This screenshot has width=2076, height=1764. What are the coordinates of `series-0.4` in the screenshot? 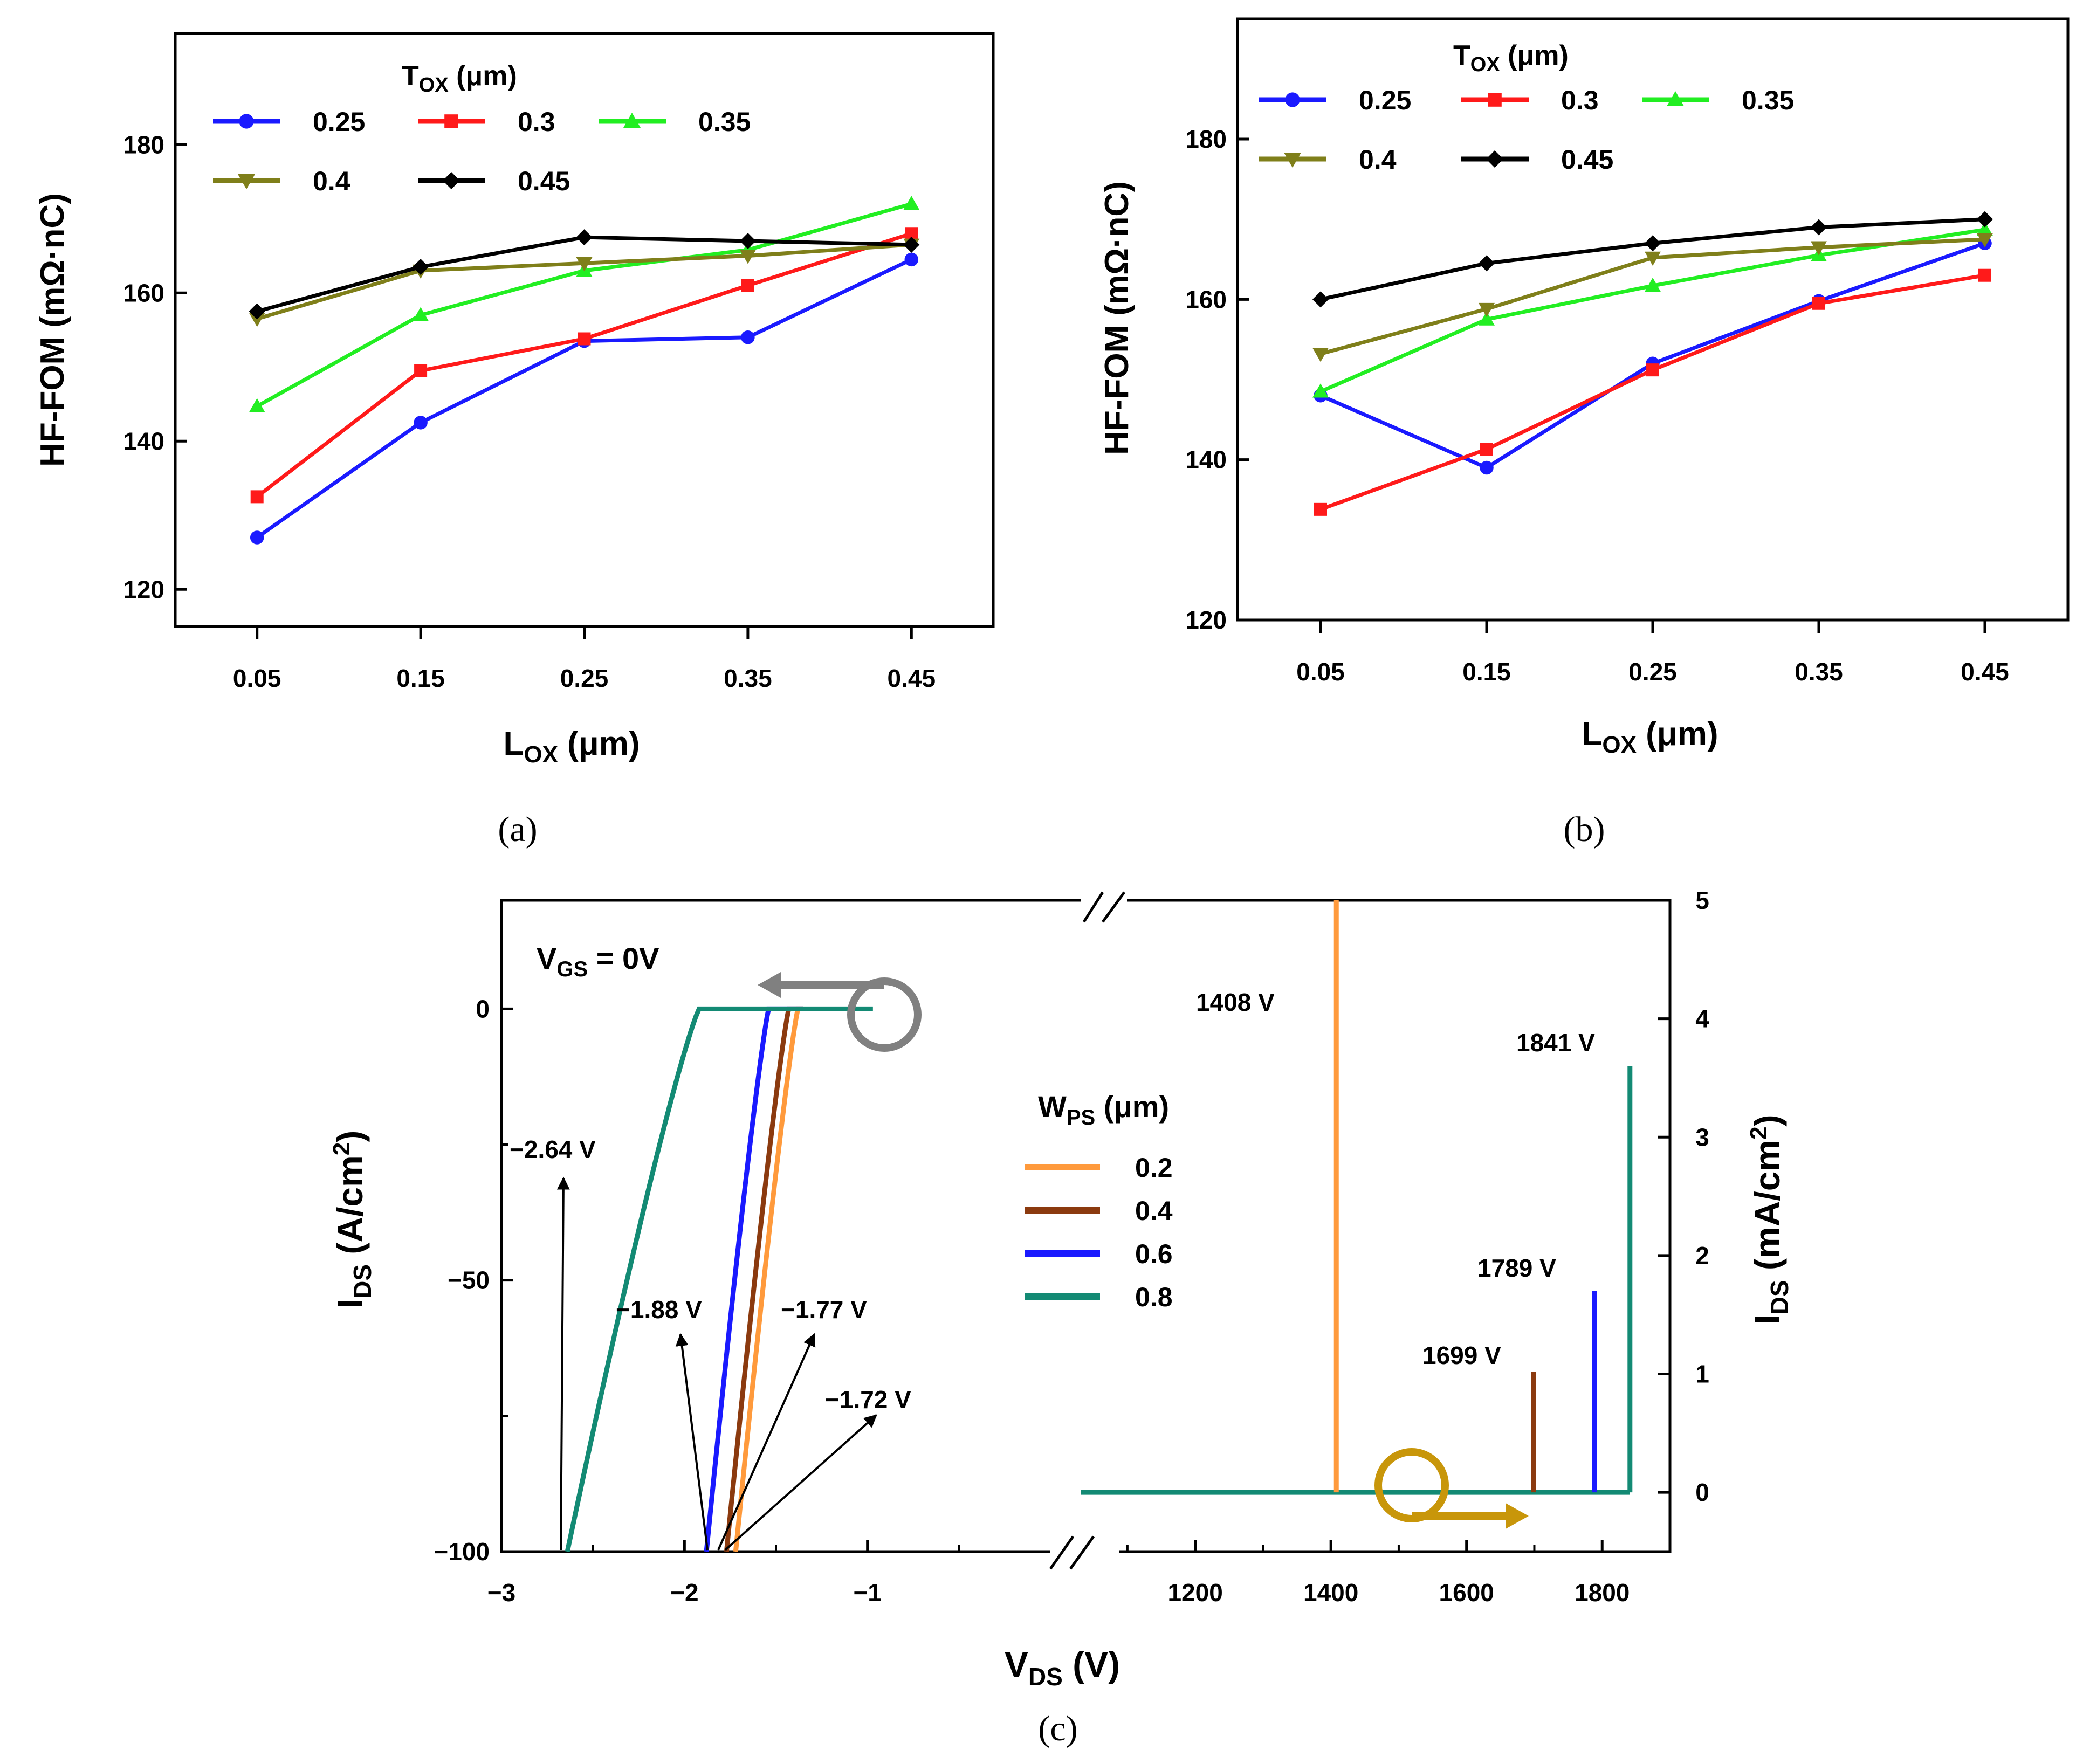 It's located at (585, 282).